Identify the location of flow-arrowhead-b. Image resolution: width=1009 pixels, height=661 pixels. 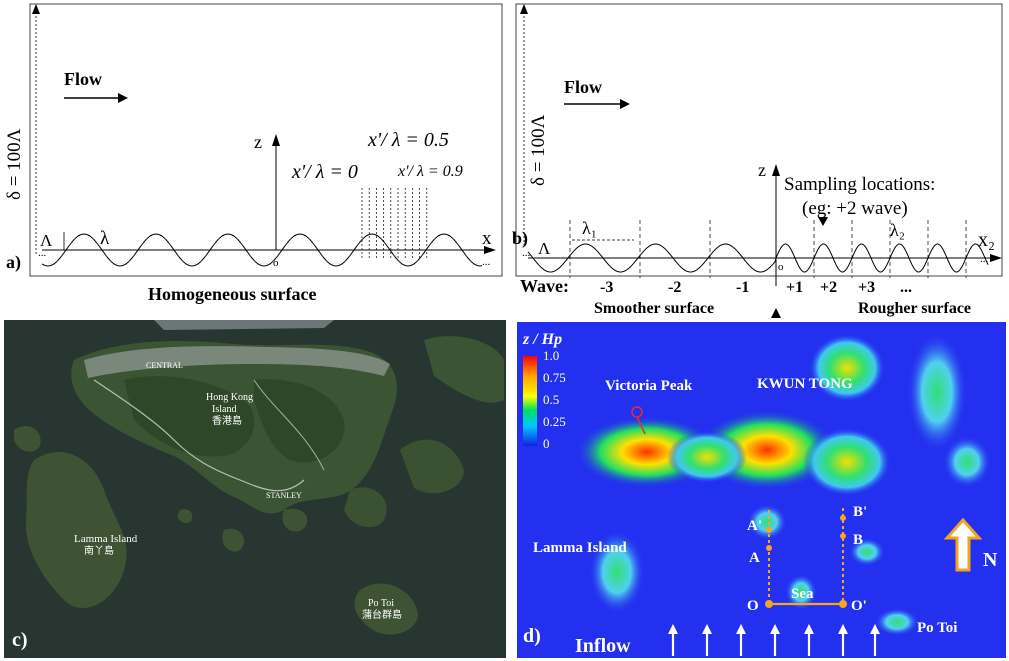
(625, 104).